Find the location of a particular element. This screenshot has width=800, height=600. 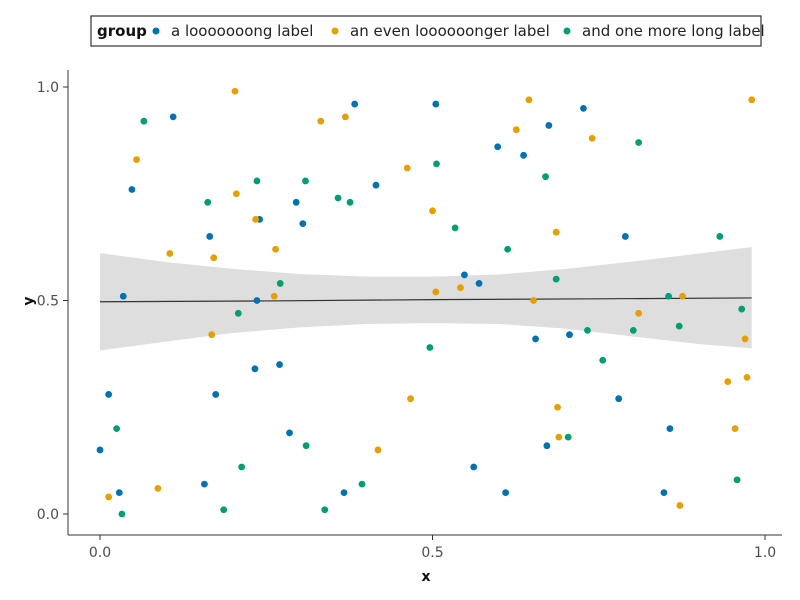

legend-title: group is located at coordinates (122, 31).